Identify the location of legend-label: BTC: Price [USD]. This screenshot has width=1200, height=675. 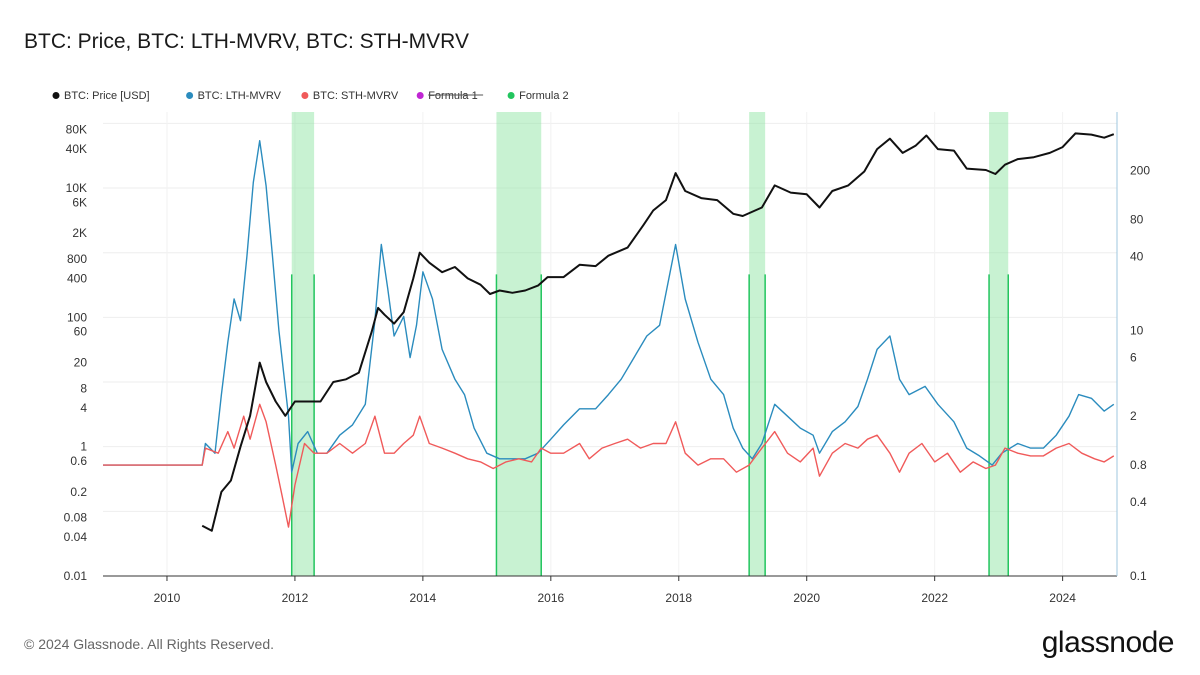
(107, 96).